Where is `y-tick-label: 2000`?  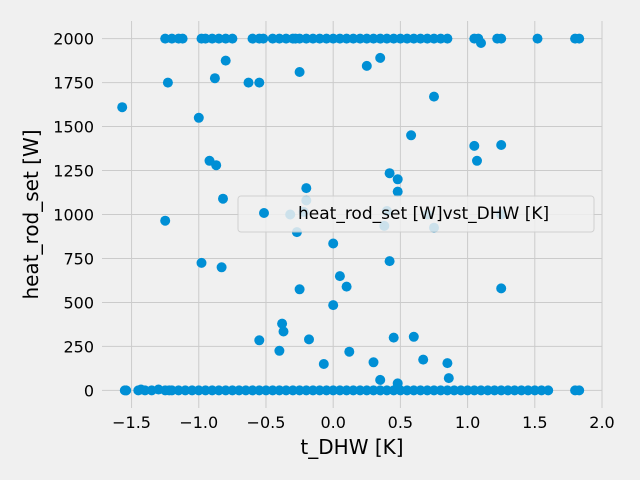
y-tick-label: 2000 is located at coordinates (73, 39).